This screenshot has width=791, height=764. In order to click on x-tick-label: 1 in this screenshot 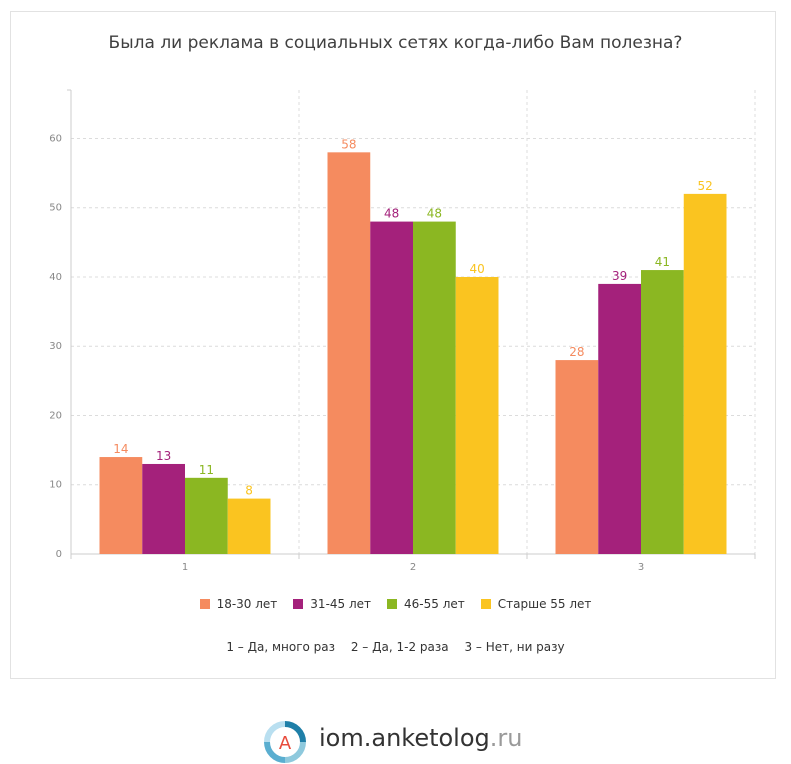, I will do `click(185, 567)`.